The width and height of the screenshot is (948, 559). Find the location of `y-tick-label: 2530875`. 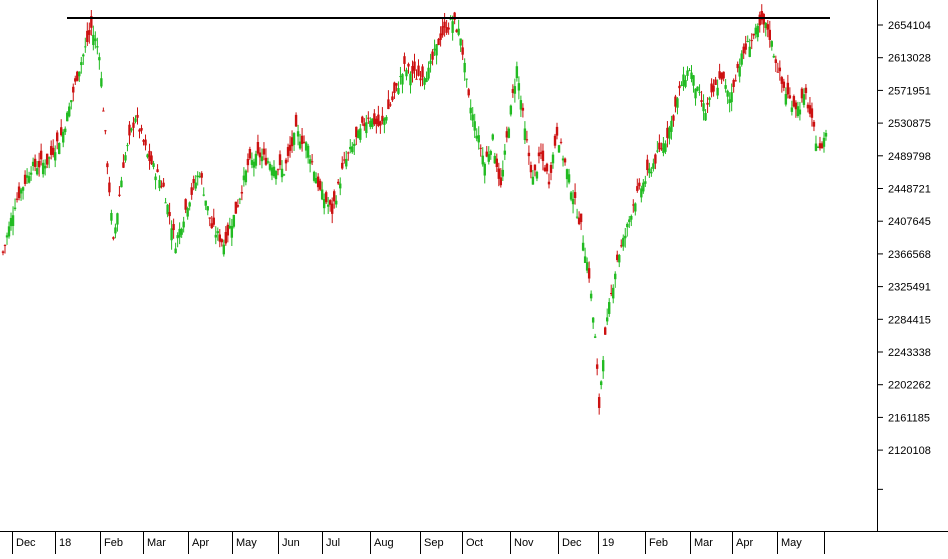

y-tick-label: 2530875 is located at coordinates (909, 124).